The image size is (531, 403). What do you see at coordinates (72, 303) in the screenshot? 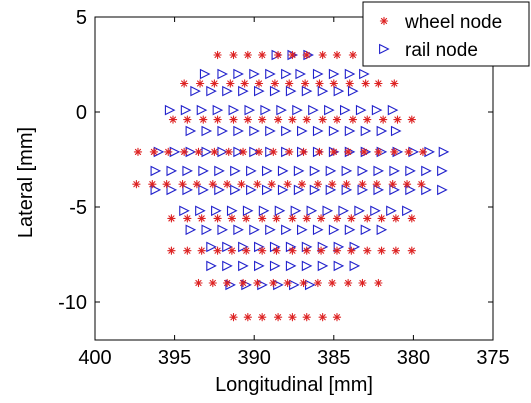
I see `y-tick-label: -10` at bounding box center [72, 303].